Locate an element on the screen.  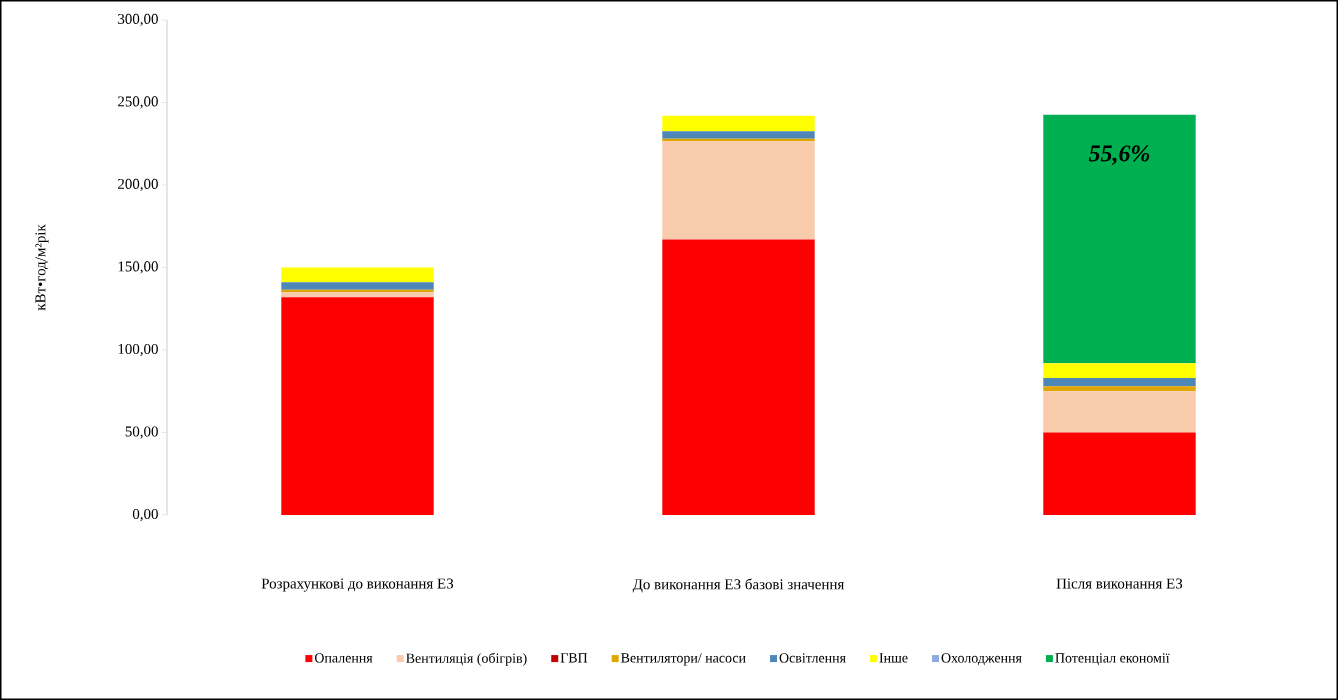
legend-label: Охолодження is located at coordinates (981, 659).